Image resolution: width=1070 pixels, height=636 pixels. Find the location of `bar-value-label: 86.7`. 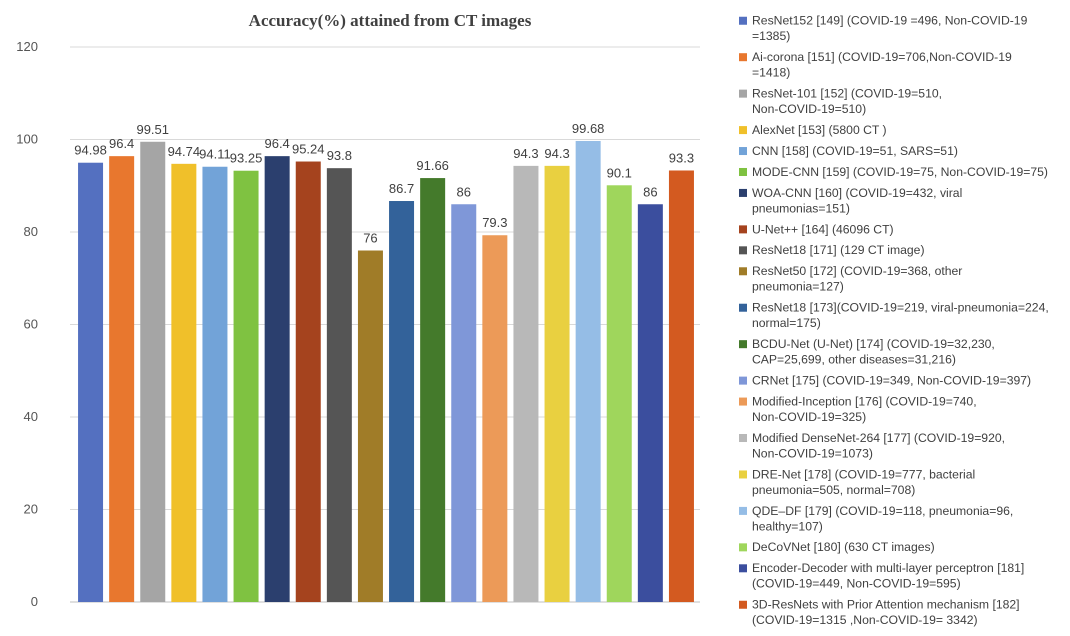

bar-value-label: 86.7 is located at coordinates (401, 188).